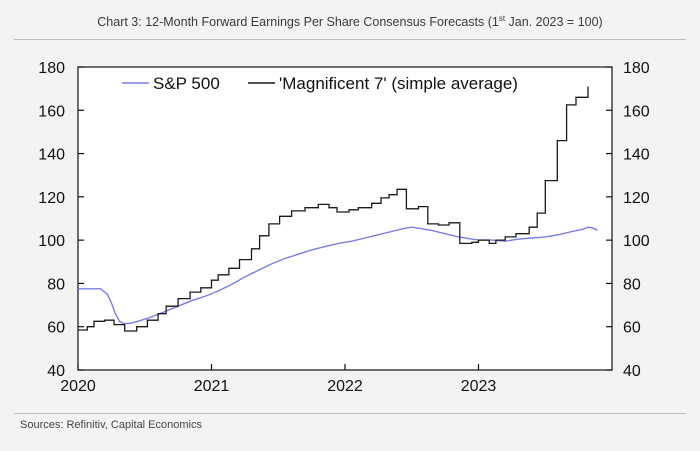 This screenshot has width=700, height=451. Describe the element at coordinates (345, 386) in the screenshot. I see `x-tick-label: 2022` at that location.